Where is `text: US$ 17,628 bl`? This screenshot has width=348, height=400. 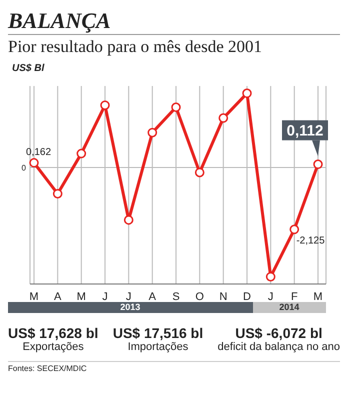
text: US$ 17,628 bl is located at coordinates (53, 333).